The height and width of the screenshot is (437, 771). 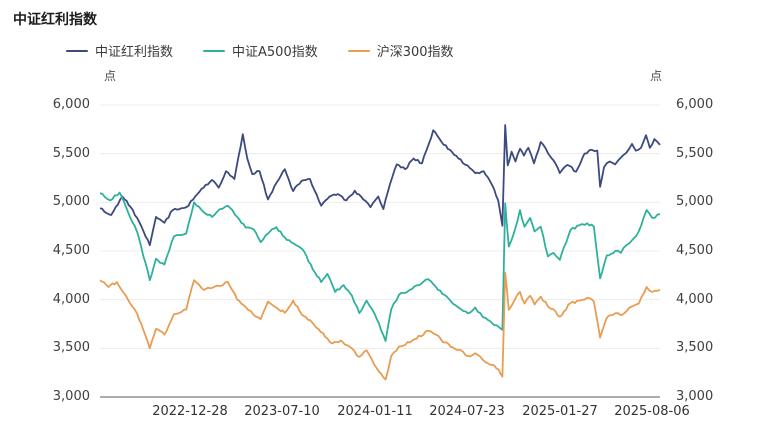 I want to click on legend-item-3: 沪深300指数, so click(x=400, y=50).